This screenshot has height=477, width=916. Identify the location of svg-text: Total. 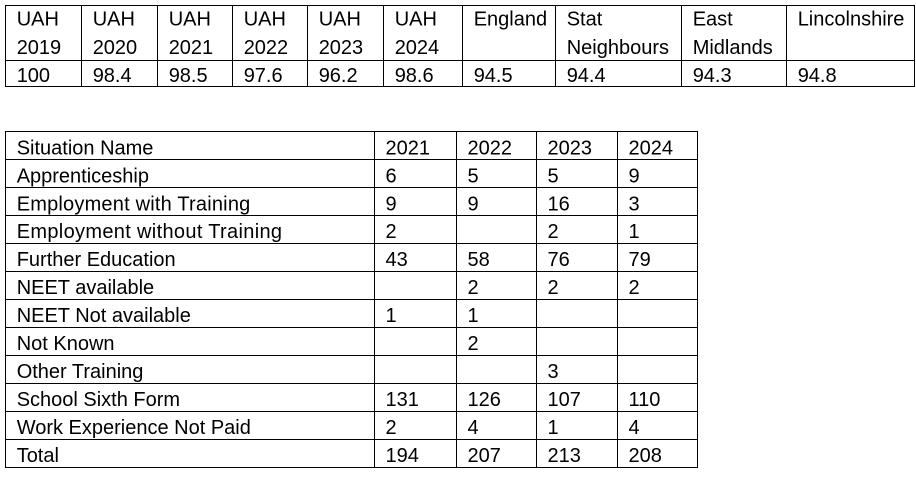
(38, 456).